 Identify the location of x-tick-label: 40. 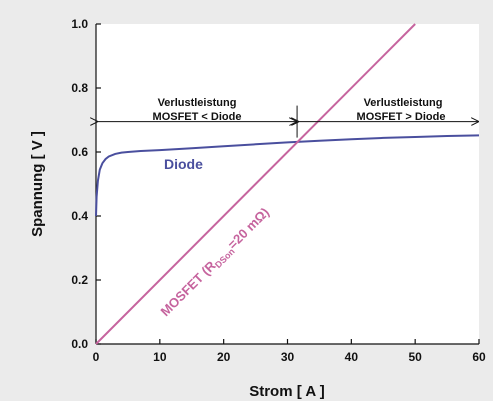
(352, 357).